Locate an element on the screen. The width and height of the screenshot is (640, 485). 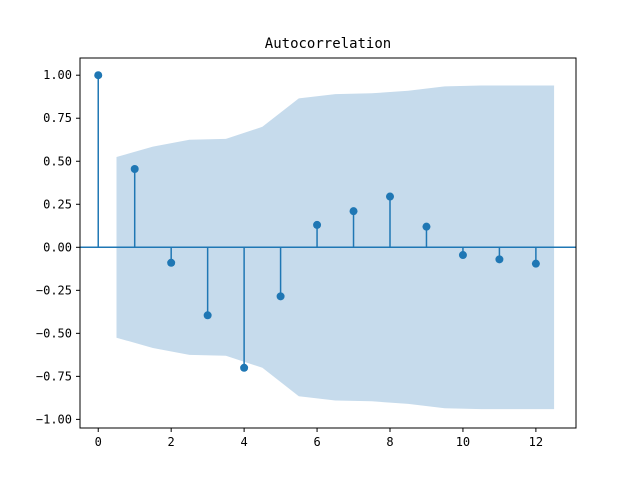
y-tick-label: 0.75 is located at coordinates (57, 118).